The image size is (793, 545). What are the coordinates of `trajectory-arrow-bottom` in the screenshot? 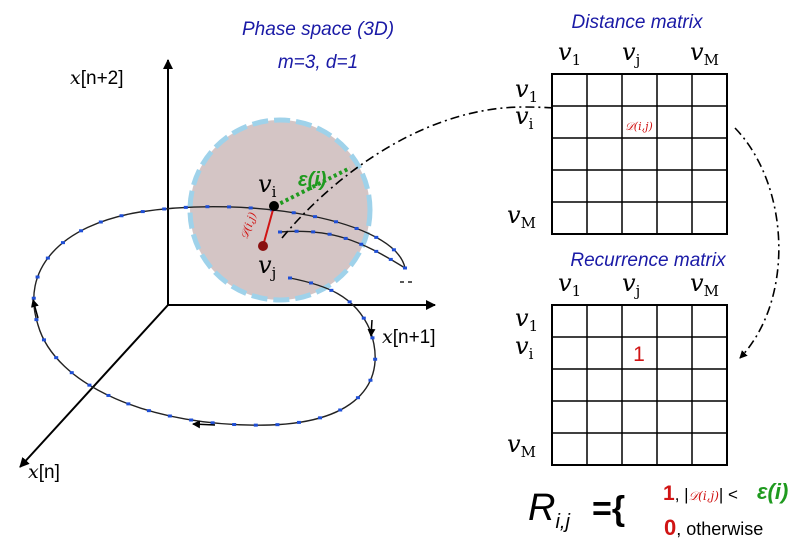 It's located at (204, 424).